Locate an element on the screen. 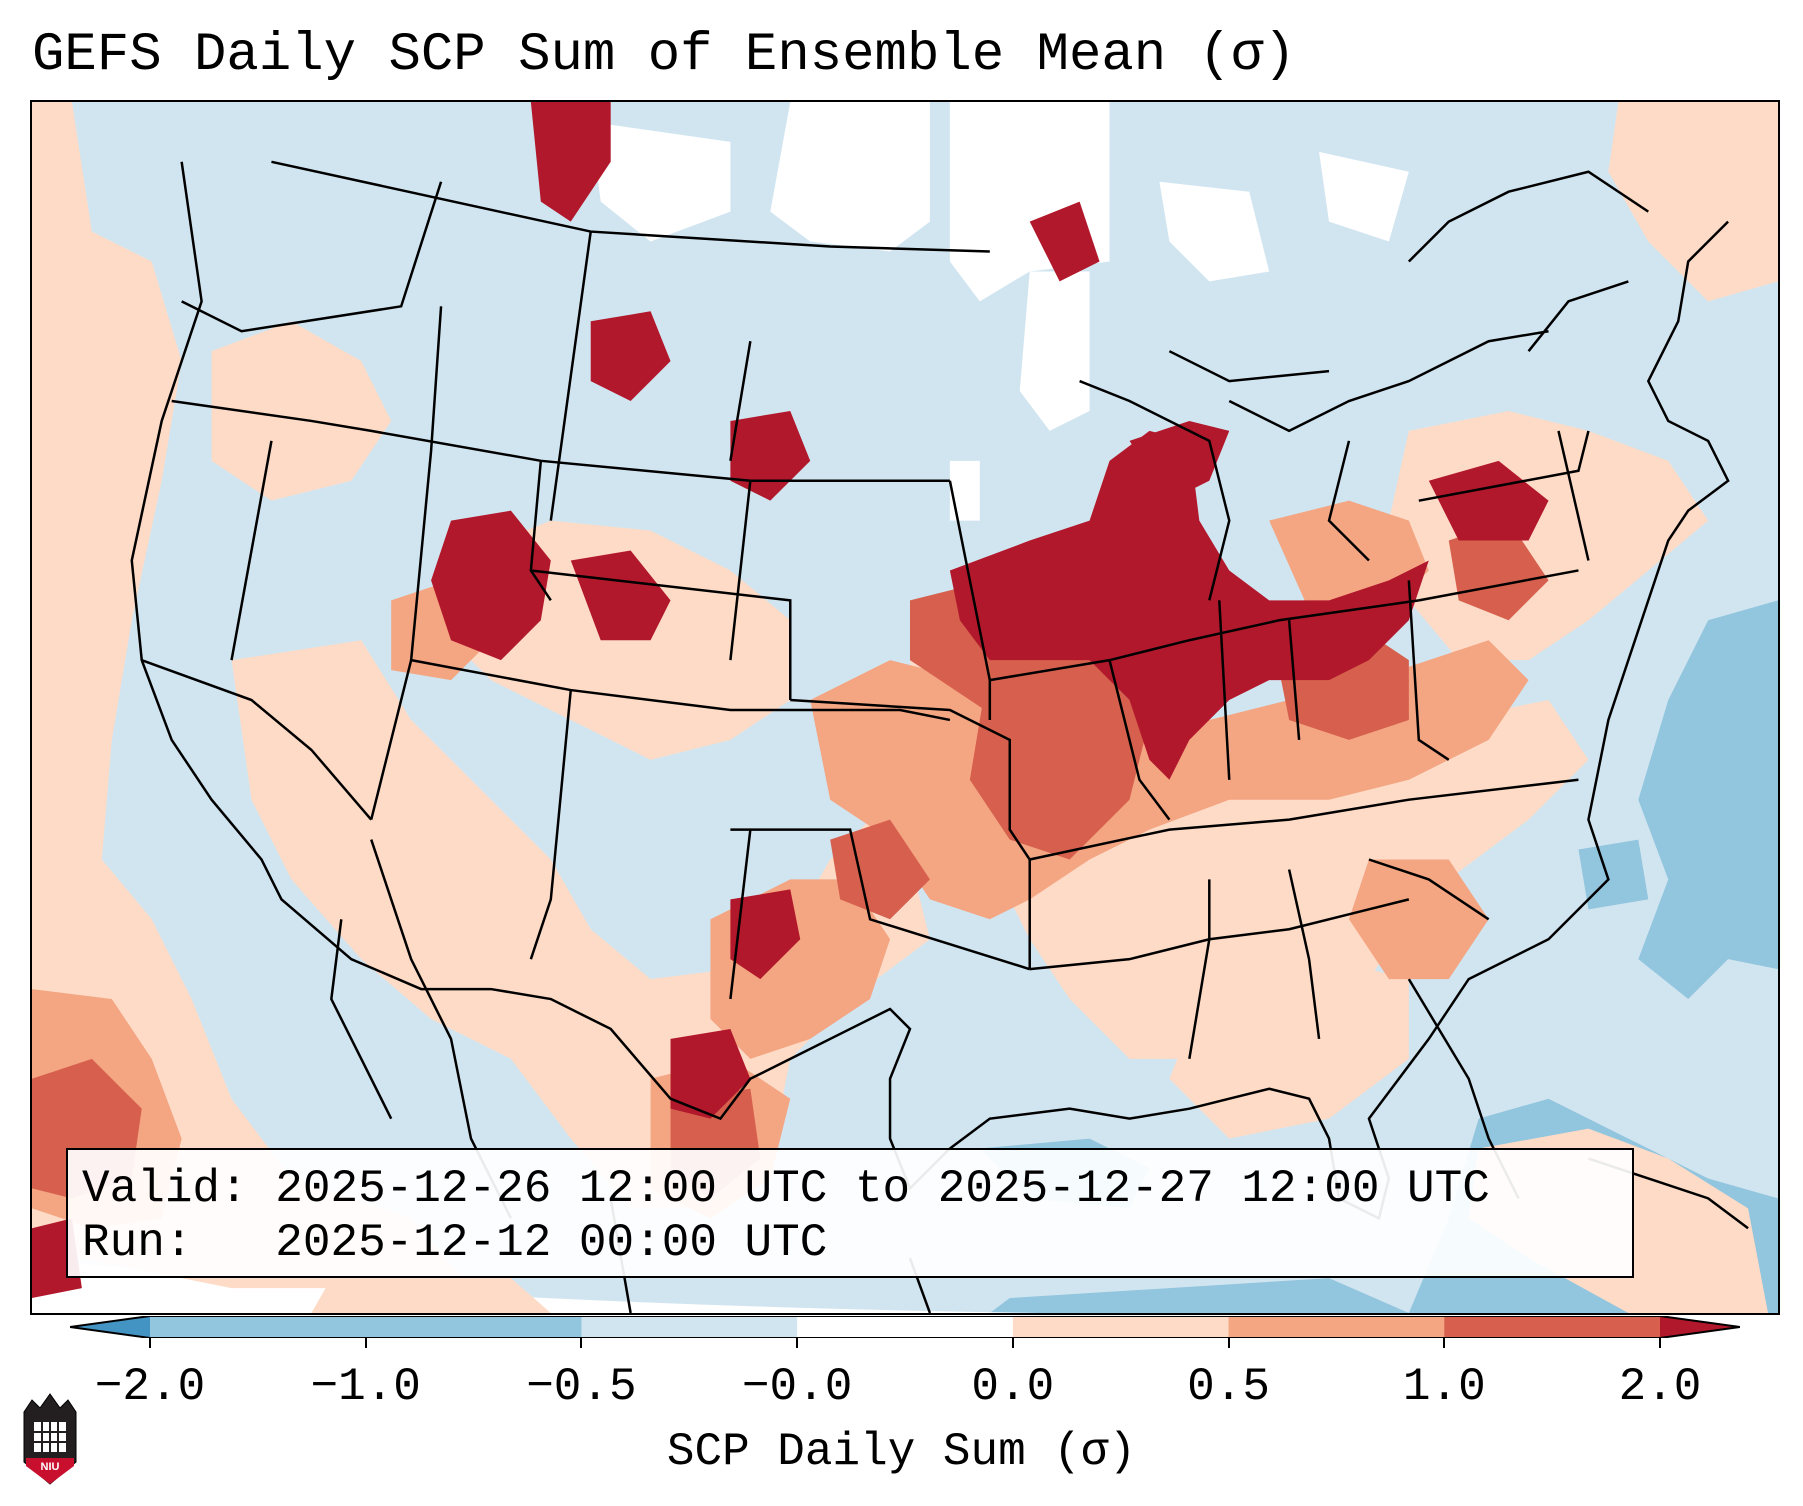  colorbar-tick-label: −2.0 is located at coordinates (150, 1387).